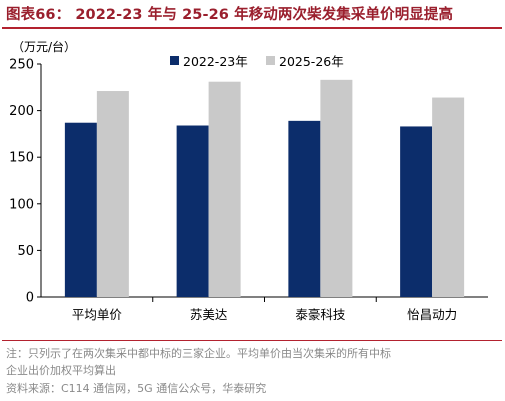  Describe the element at coordinates (252, 60) in the screenshot. I see `chart-legend: 2022-23年 2025-26年` at that location.